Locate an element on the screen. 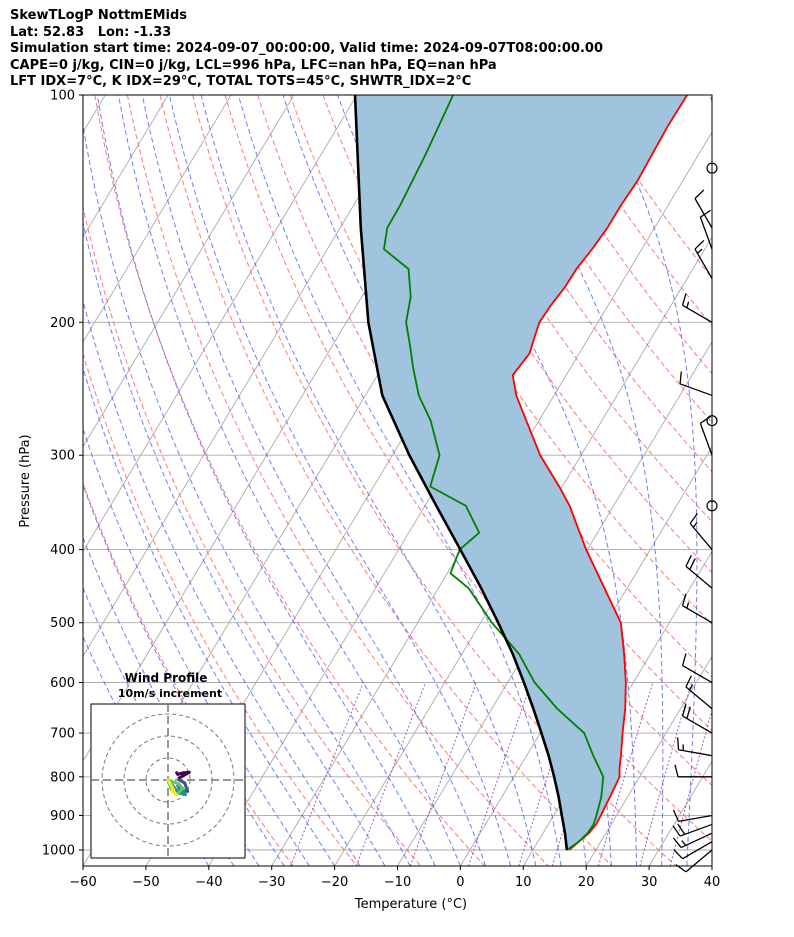 The height and width of the screenshot is (937, 794). x-tick-label: −30 is located at coordinates (271, 882).